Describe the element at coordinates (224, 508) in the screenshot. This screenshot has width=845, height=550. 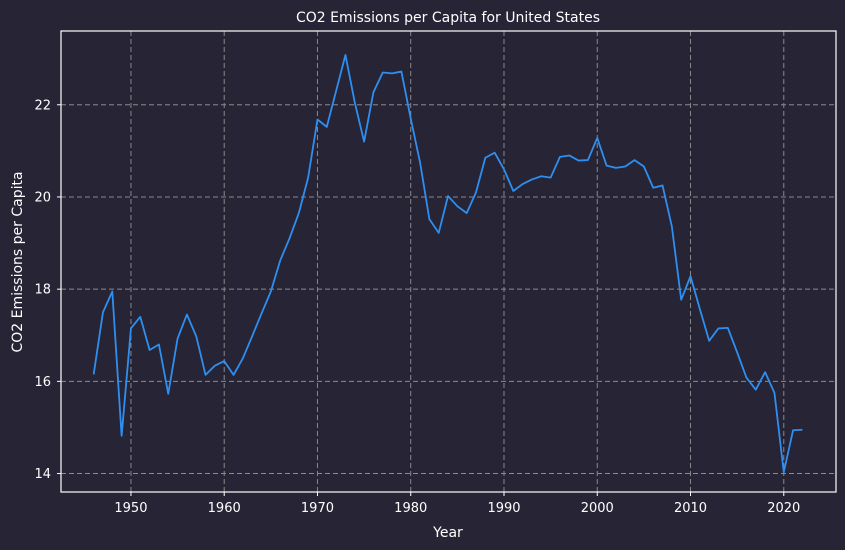
I see `x-tick-label: 1960` at that location.